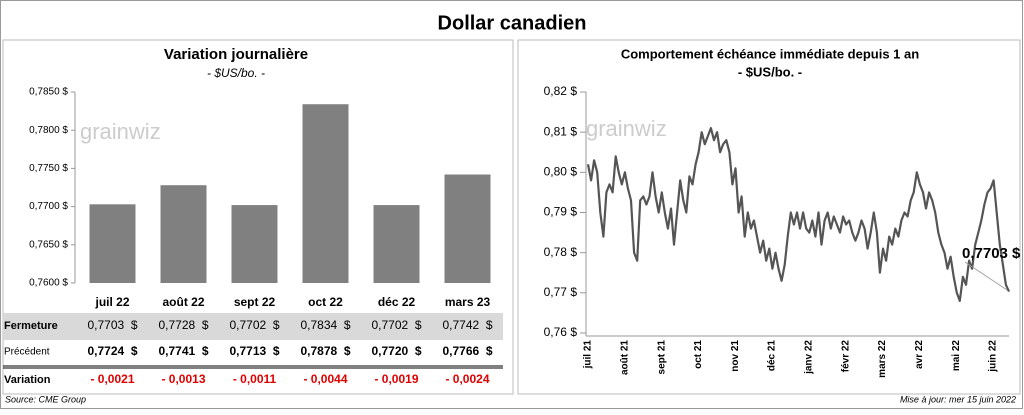 This screenshot has width=1024, height=415. What do you see at coordinates (48, 283) in the screenshot?
I see `y-tick-label: 0,7600 $` at bounding box center [48, 283].